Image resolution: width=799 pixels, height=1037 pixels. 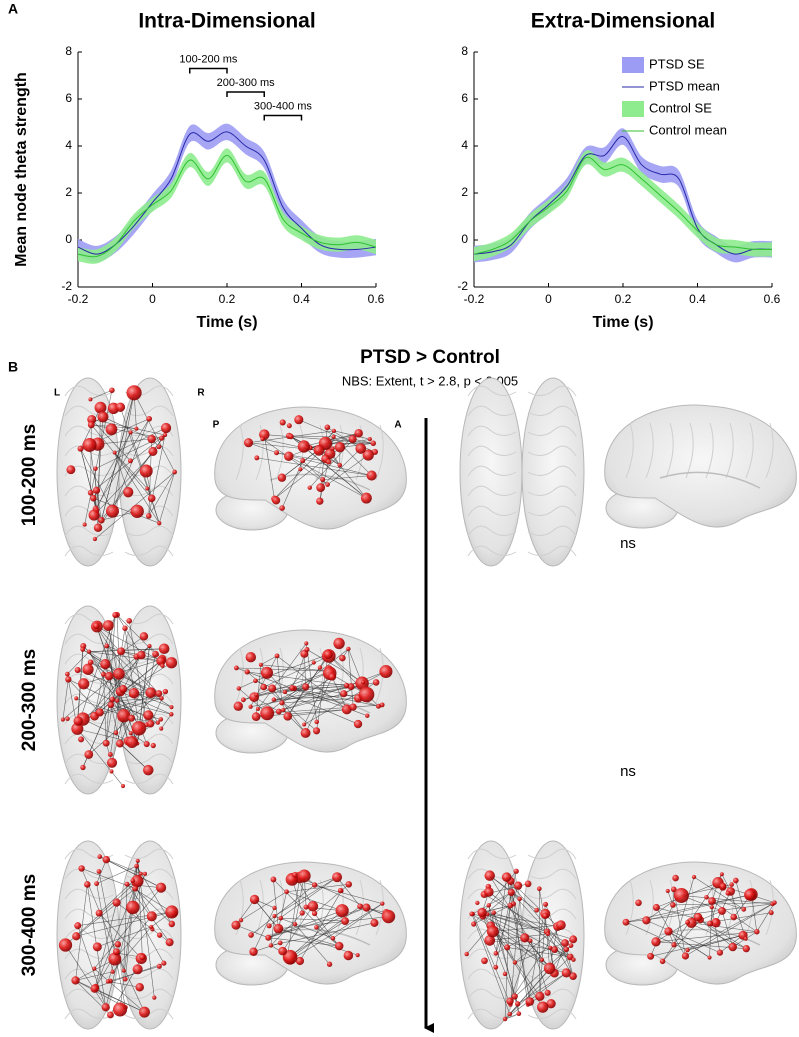 What do you see at coordinates (628, 543) in the screenshot?
I see `ns-label: ns` at bounding box center [628, 543].